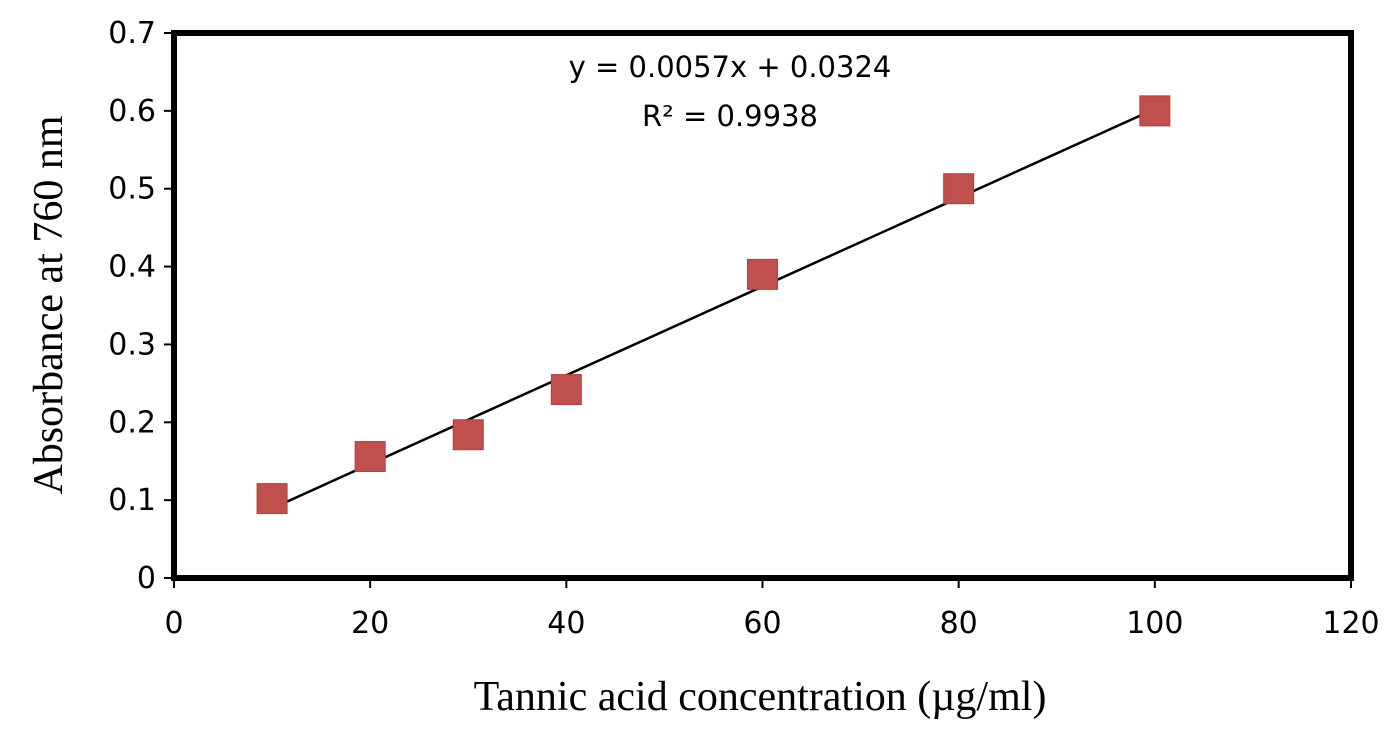 The width and height of the screenshot is (1391, 743). What do you see at coordinates (1154, 623) in the screenshot?
I see `x-tick-label: 100` at bounding box center [1154, 623].